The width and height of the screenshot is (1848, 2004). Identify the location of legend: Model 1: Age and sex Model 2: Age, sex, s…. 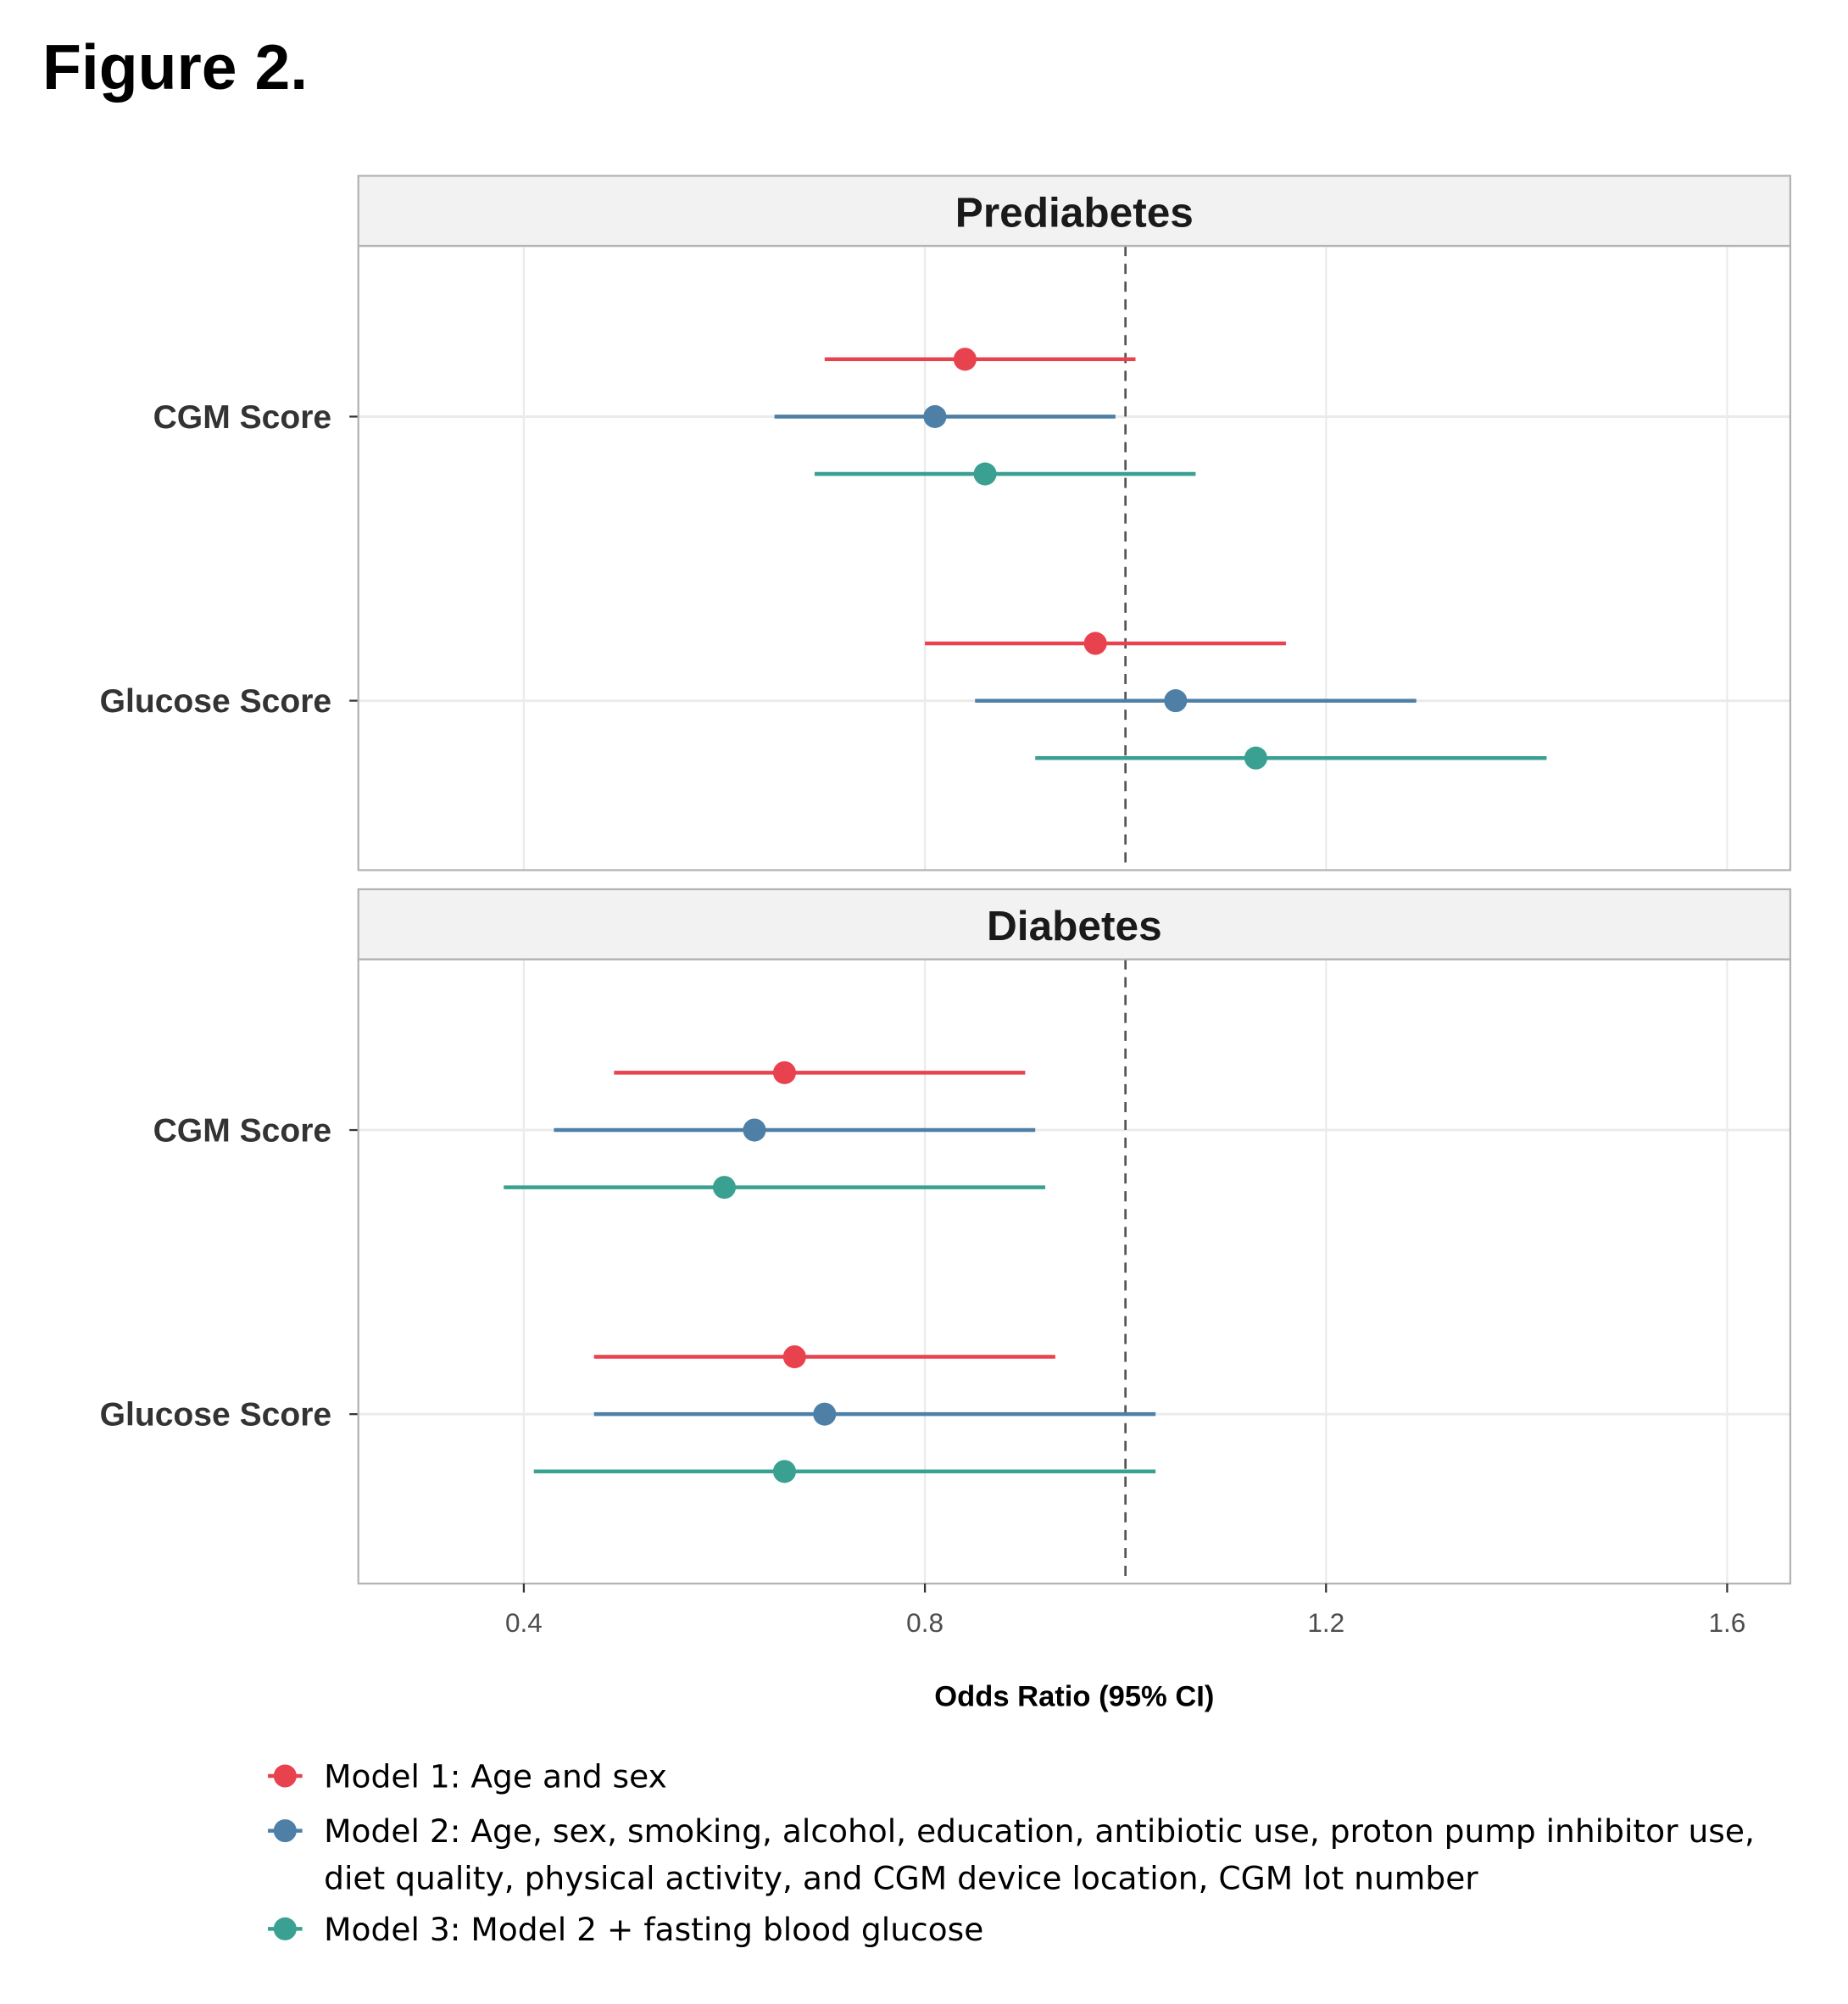
(1012, 1853).